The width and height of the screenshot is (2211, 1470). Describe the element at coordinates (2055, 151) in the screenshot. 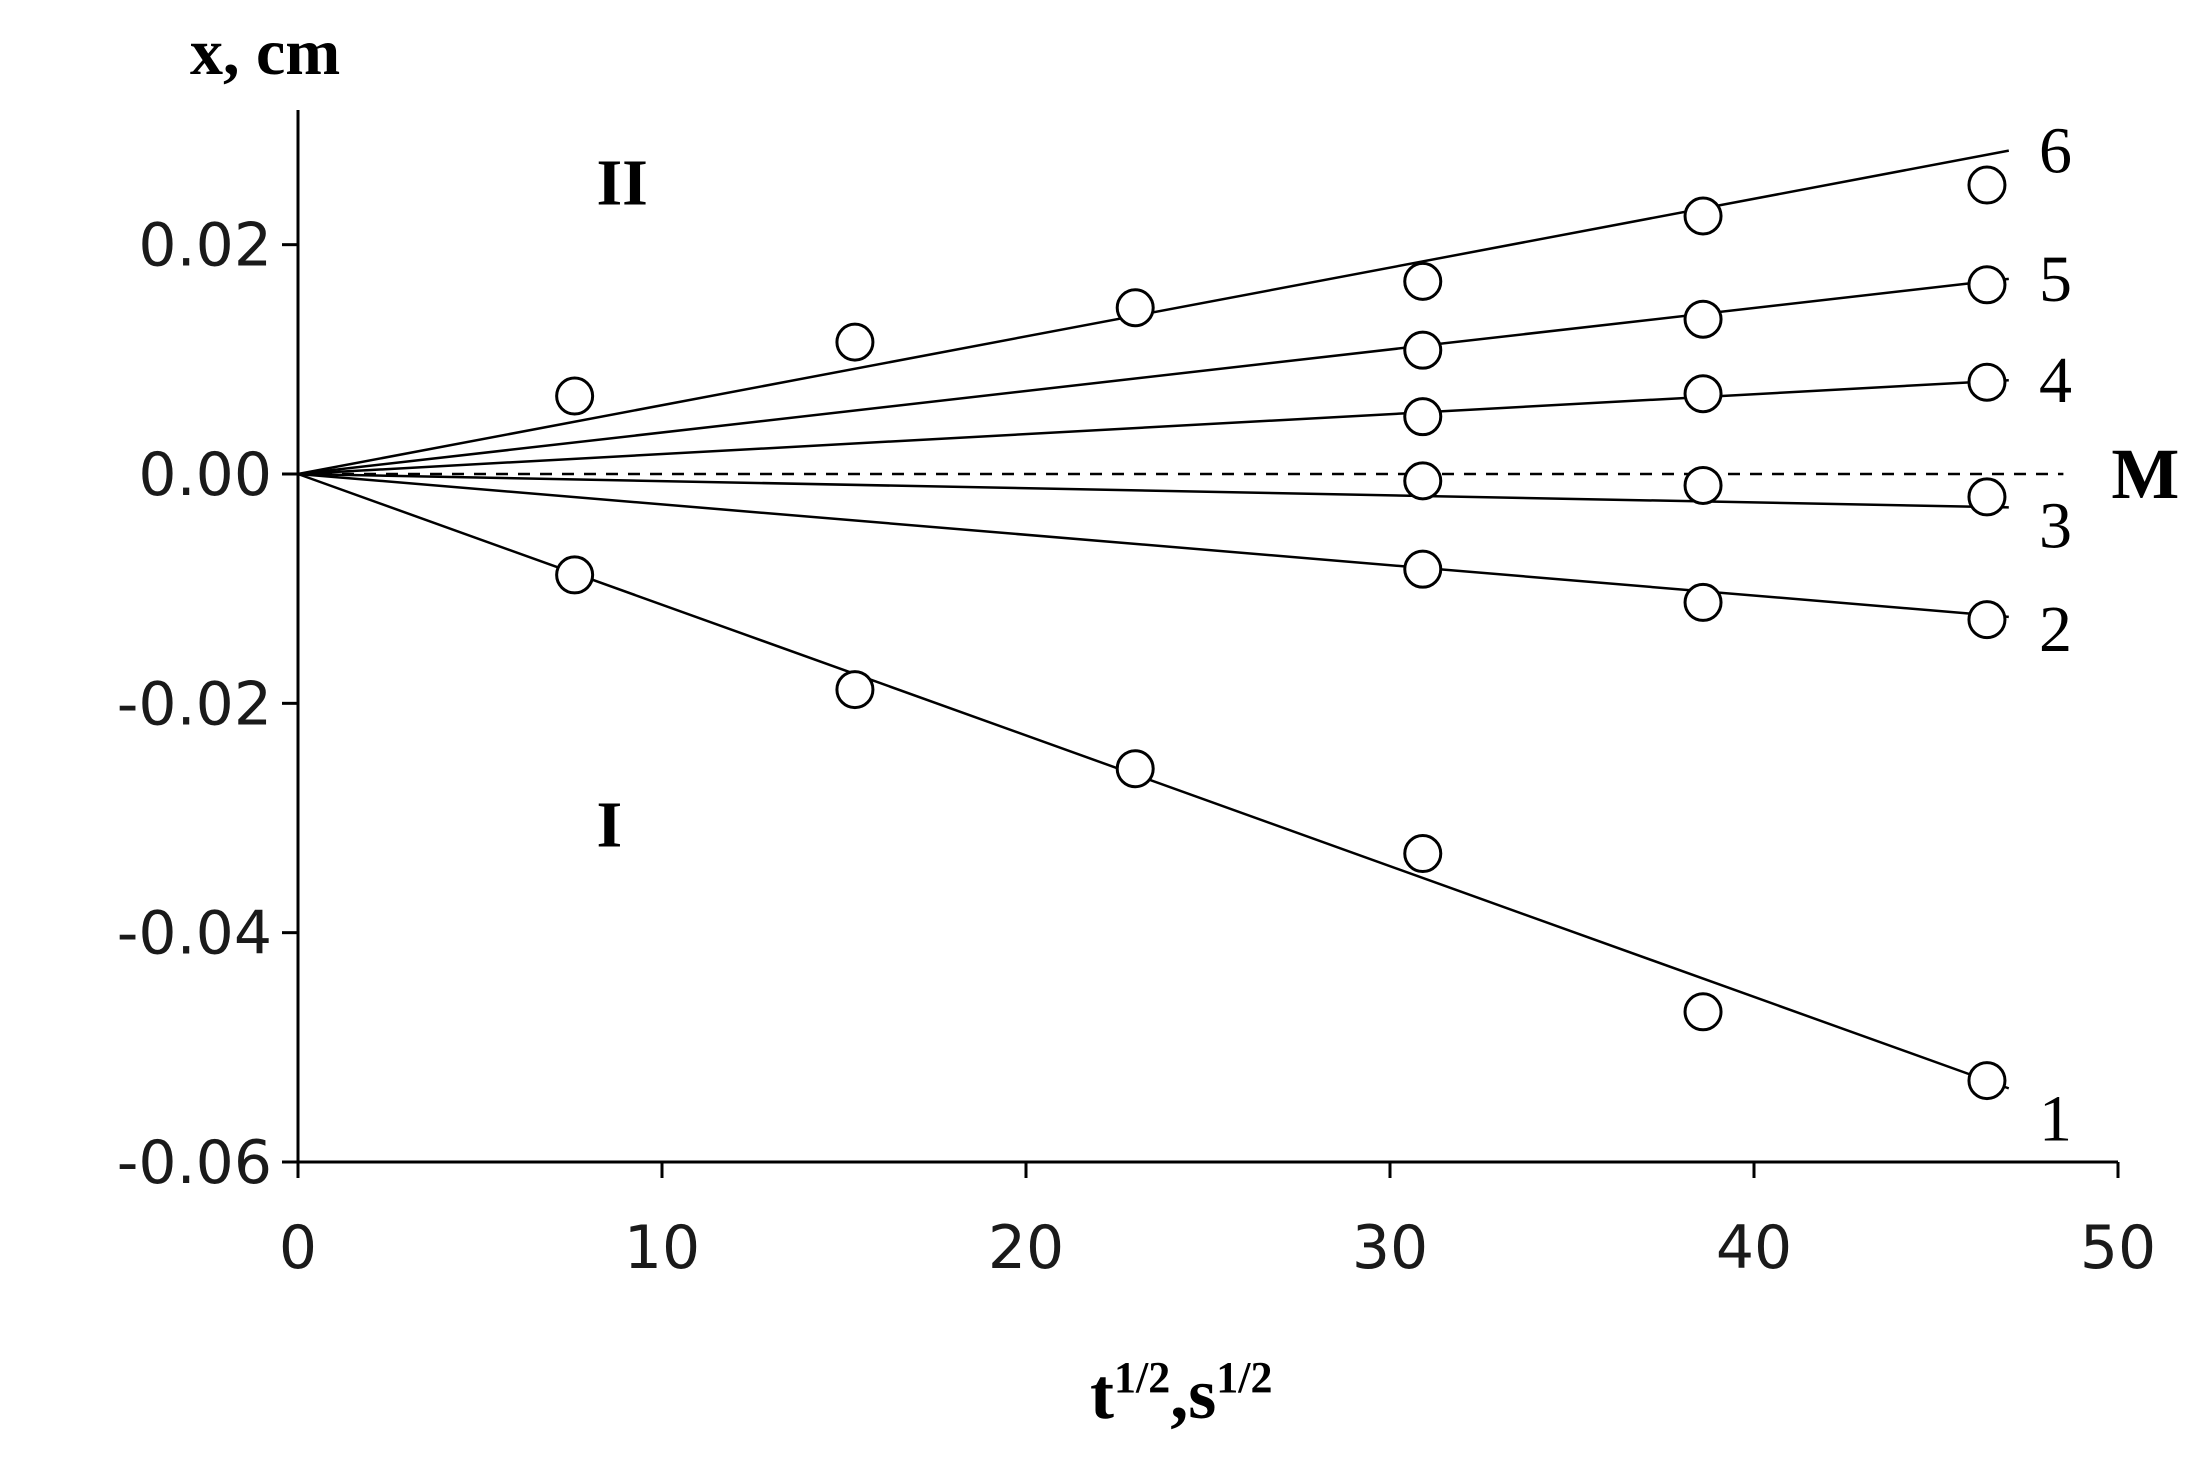

I see `series-label-6: 6` at that location.